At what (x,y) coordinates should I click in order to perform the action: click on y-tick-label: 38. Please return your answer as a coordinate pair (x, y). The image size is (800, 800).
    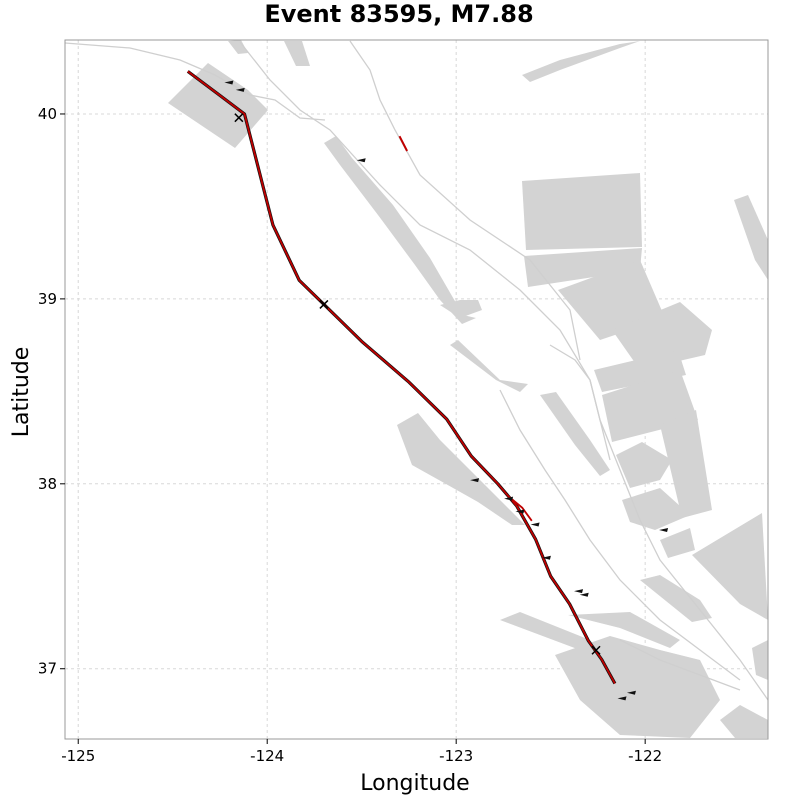
    Looking at the image, I should click on (47, 484).